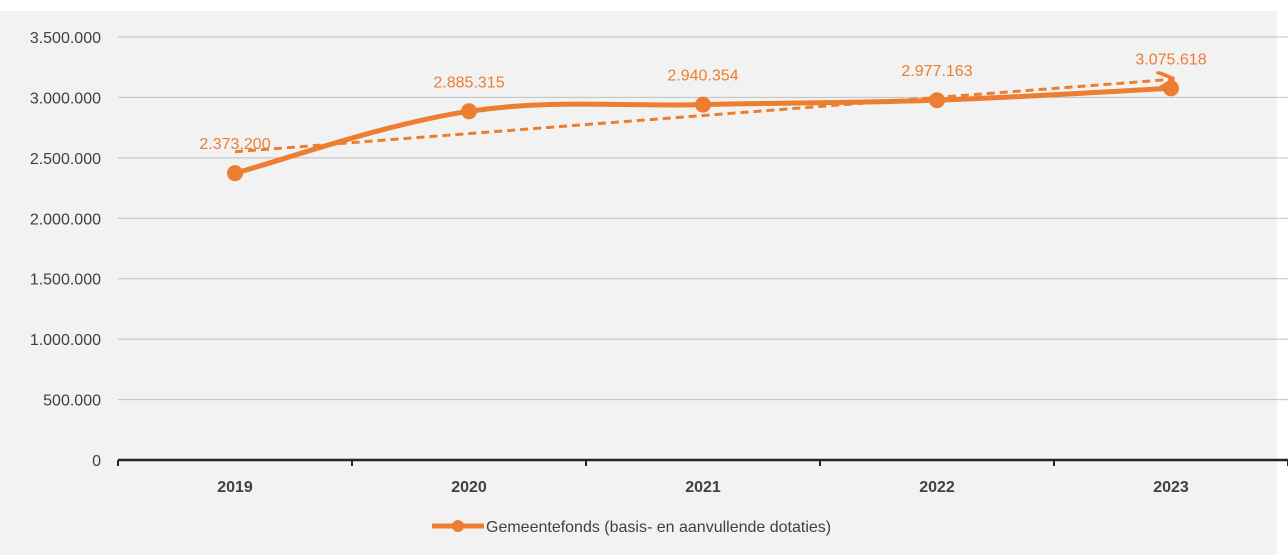  I want to click on y-tick-label: 3.000.000, so click(65, 98).